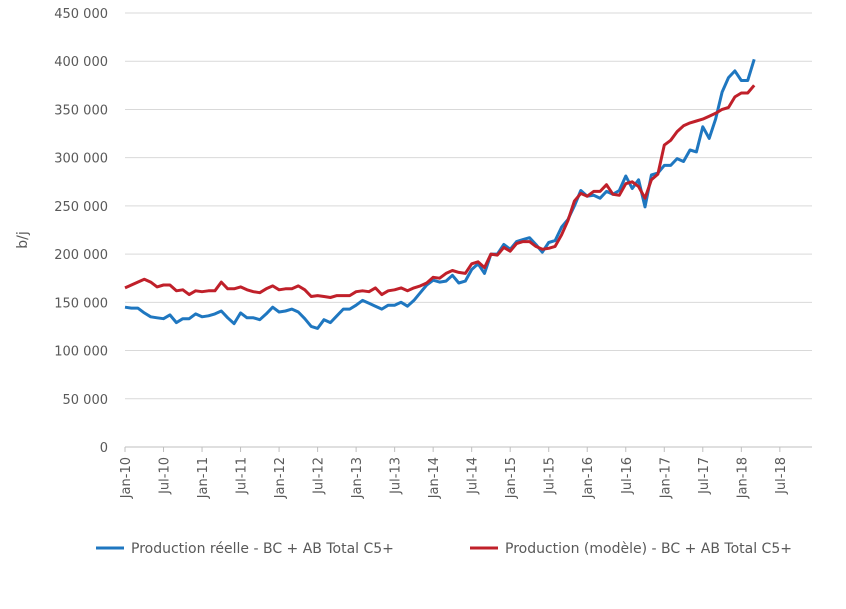 This screenshot has height=609, width=846. What do you see at coordinates (665, 478) in the screenshot?
I see `x-tick-label: Jan-17` at bounding box center [665, 478].